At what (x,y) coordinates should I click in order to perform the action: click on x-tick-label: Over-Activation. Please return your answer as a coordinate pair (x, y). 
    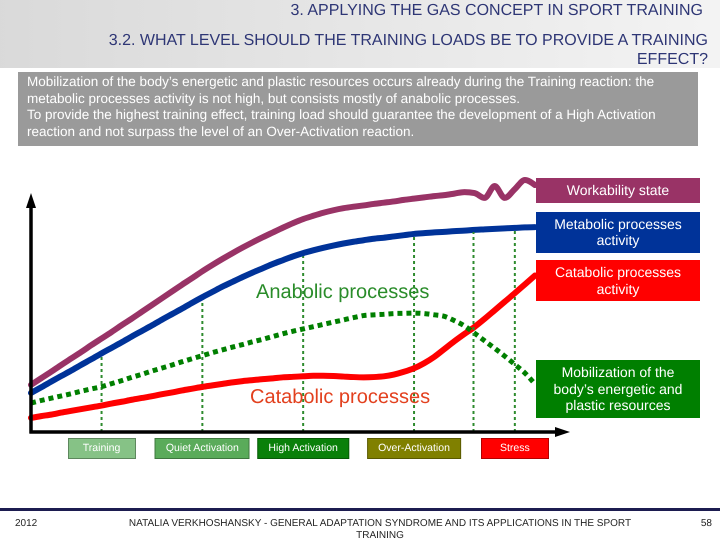
    Looking at the image, I should click on (414, 448).